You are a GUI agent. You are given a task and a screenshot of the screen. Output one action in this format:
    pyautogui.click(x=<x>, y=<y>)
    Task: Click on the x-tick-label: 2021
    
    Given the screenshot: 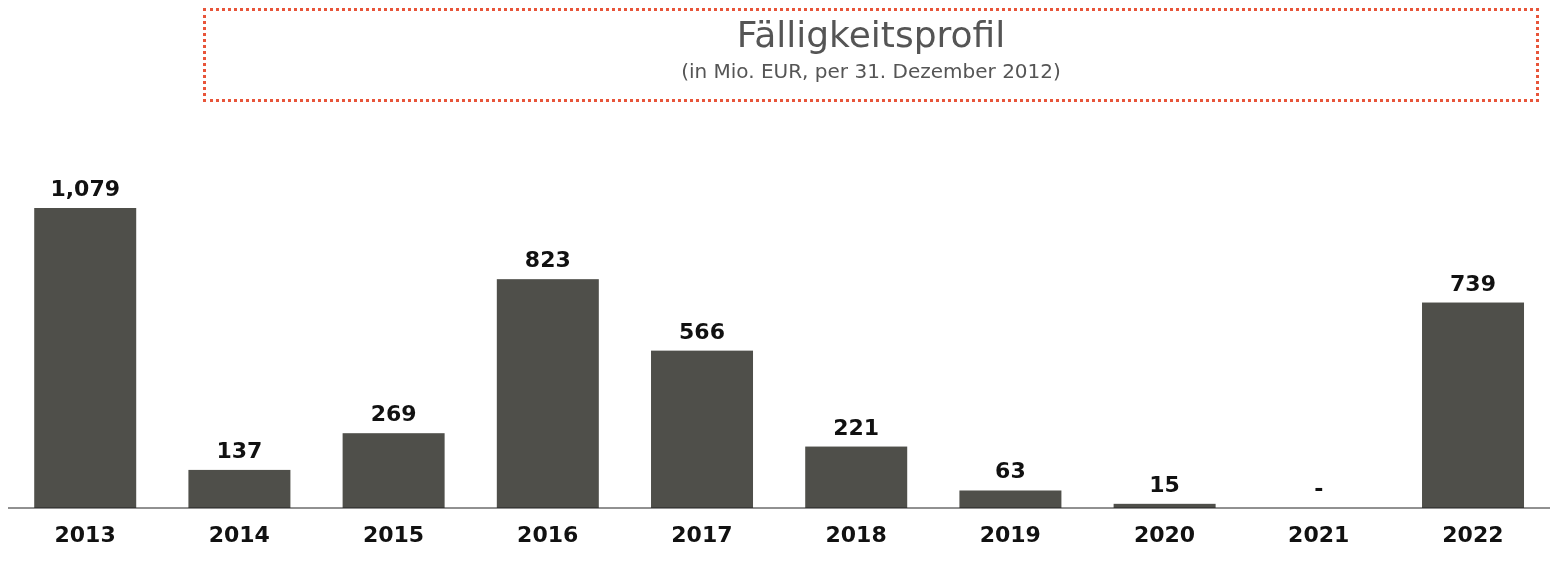 What is the action you would take?
    pyautogui.click(x=1319, y=534)
    